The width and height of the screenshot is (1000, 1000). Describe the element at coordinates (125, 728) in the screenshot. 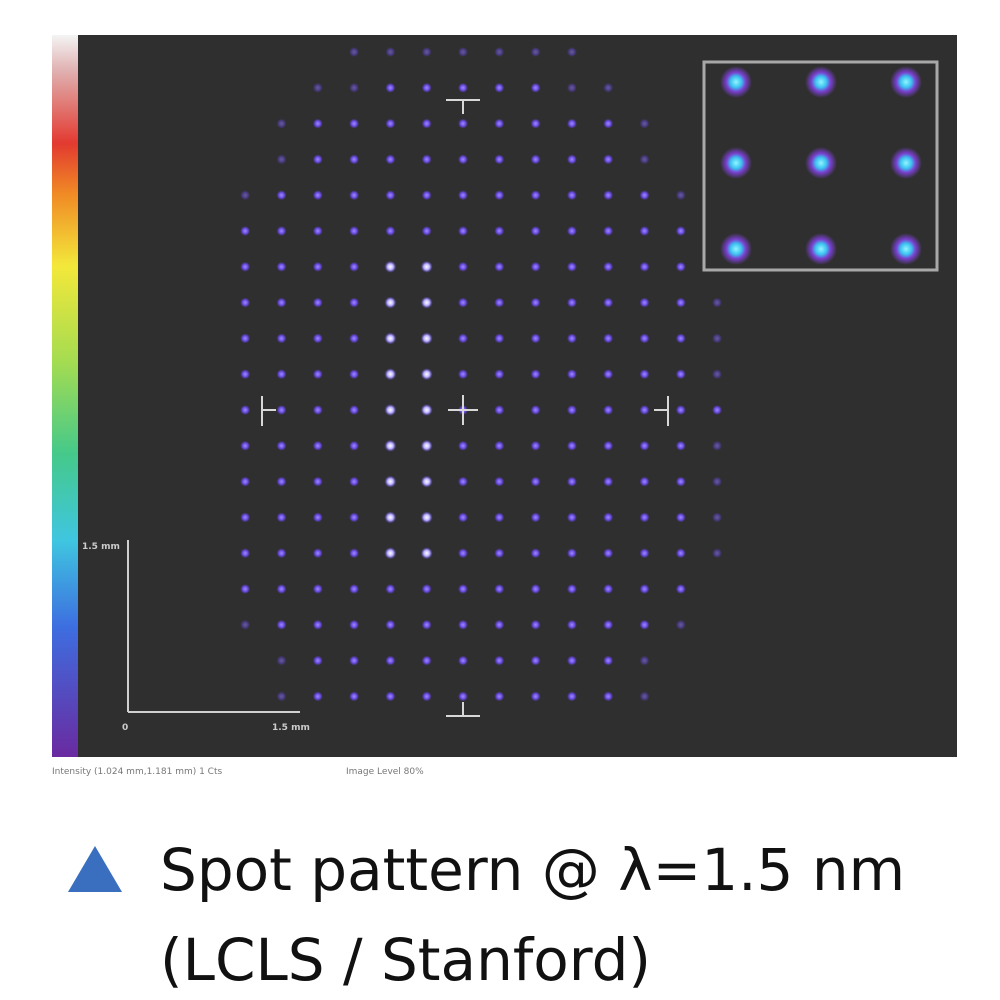

I see `scale-label: 0` at that location.